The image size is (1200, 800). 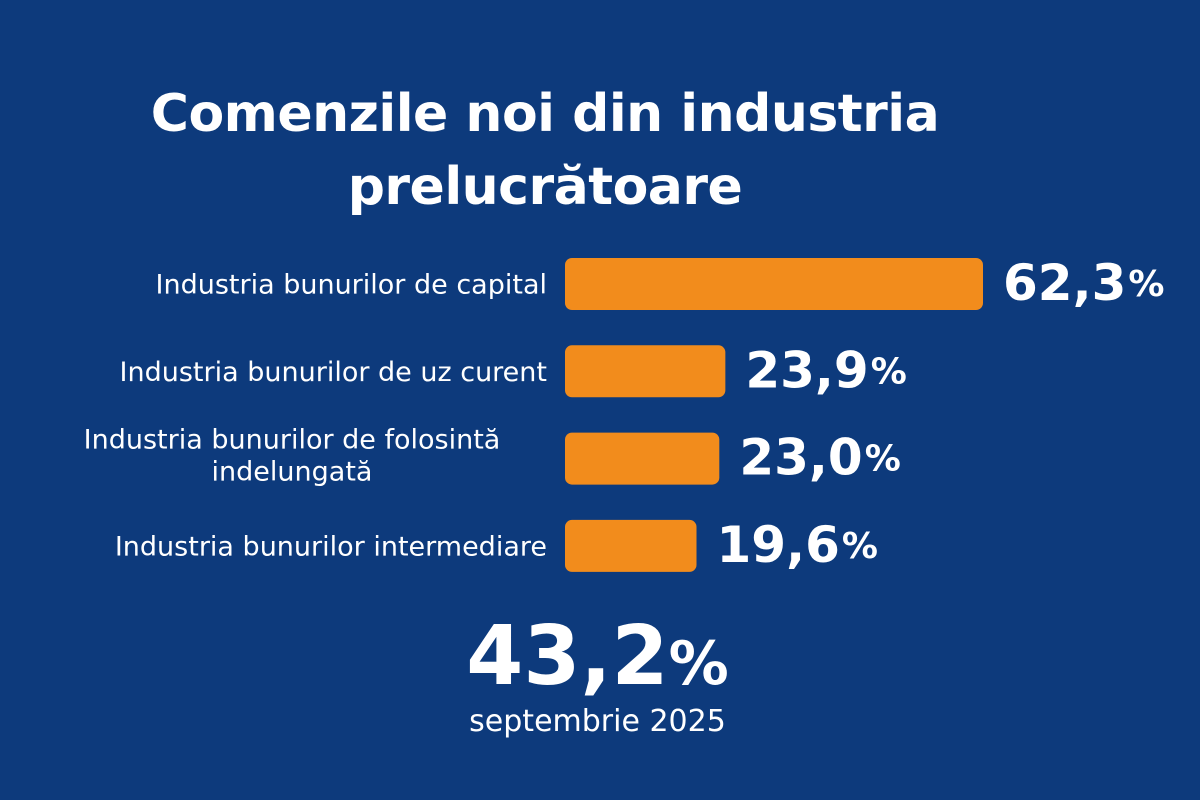 What do you see at coordinates (567, 656) in the screenshot?
I see `summary-number: 43,2` at bounding box center [567, 656].